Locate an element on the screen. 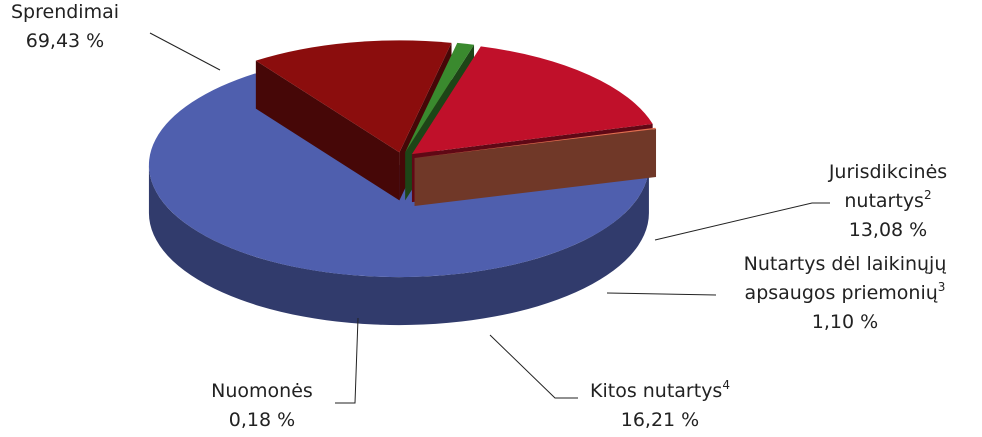  value-label: 69,43 % is located at coordinates (65, 41).